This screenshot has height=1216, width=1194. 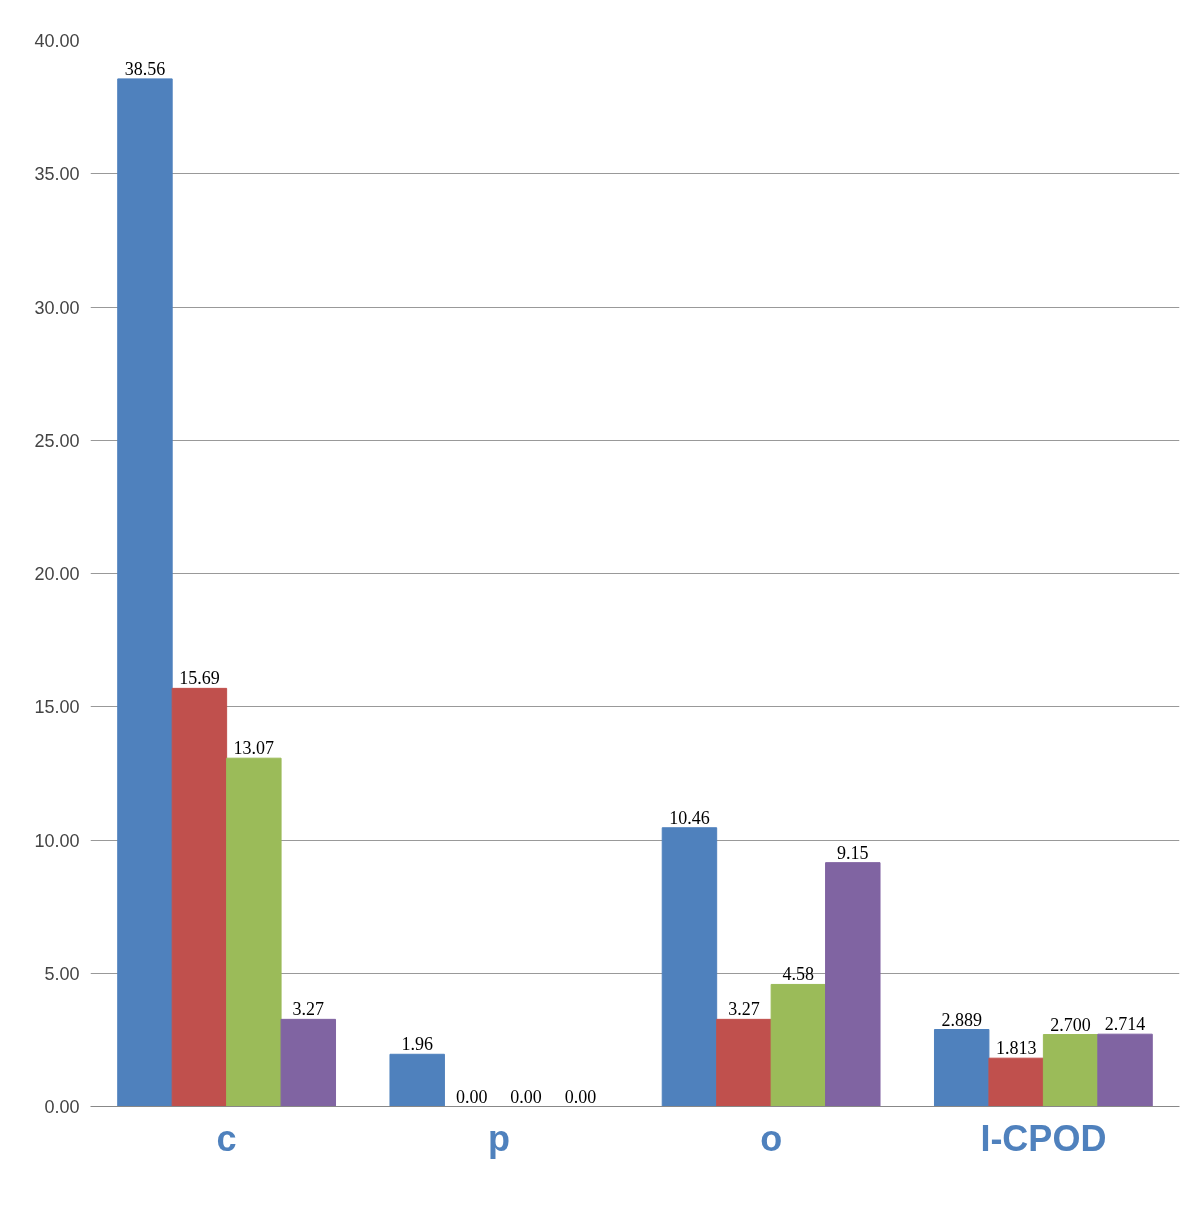 What do you see at coordinates (417, 1044) in the screenshot?
I see `data-label: 1.96` at bounding box center [417, 1044].